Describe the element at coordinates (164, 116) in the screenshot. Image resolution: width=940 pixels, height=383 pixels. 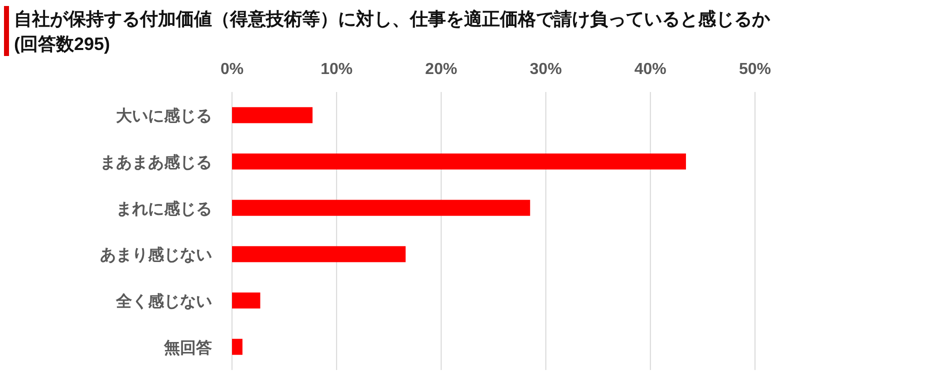
I see `y-tick-label: 大いに感じる` at that location.